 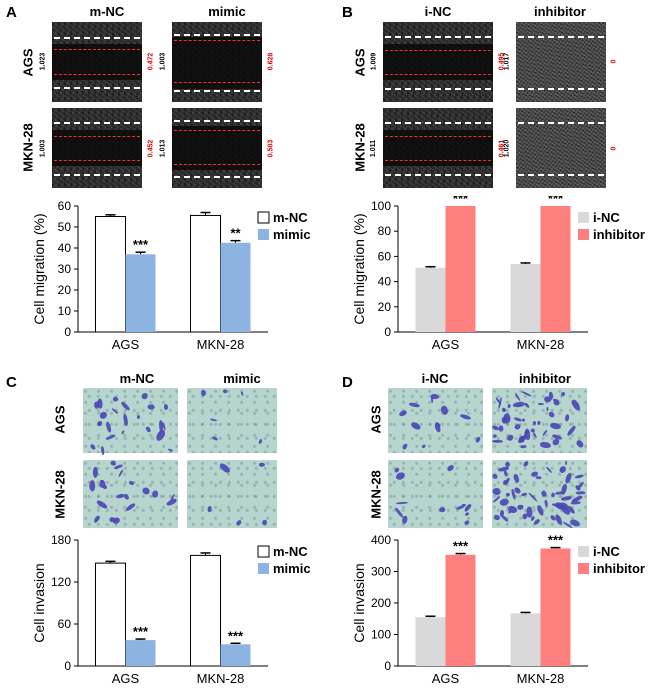 What do you see at coordinates (67, 332) in the screenshot?
I see `y-tick-label: 0` at bounding box center [67, 332].